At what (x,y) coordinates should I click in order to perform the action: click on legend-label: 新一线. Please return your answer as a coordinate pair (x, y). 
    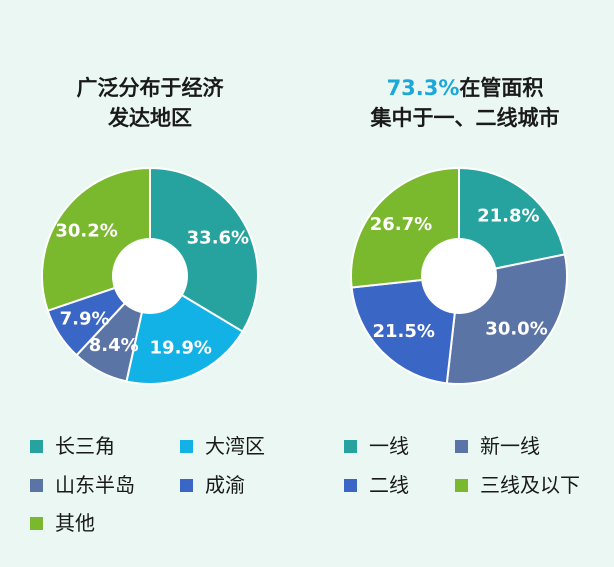
    Looking at the image, I should click on (510, 446).